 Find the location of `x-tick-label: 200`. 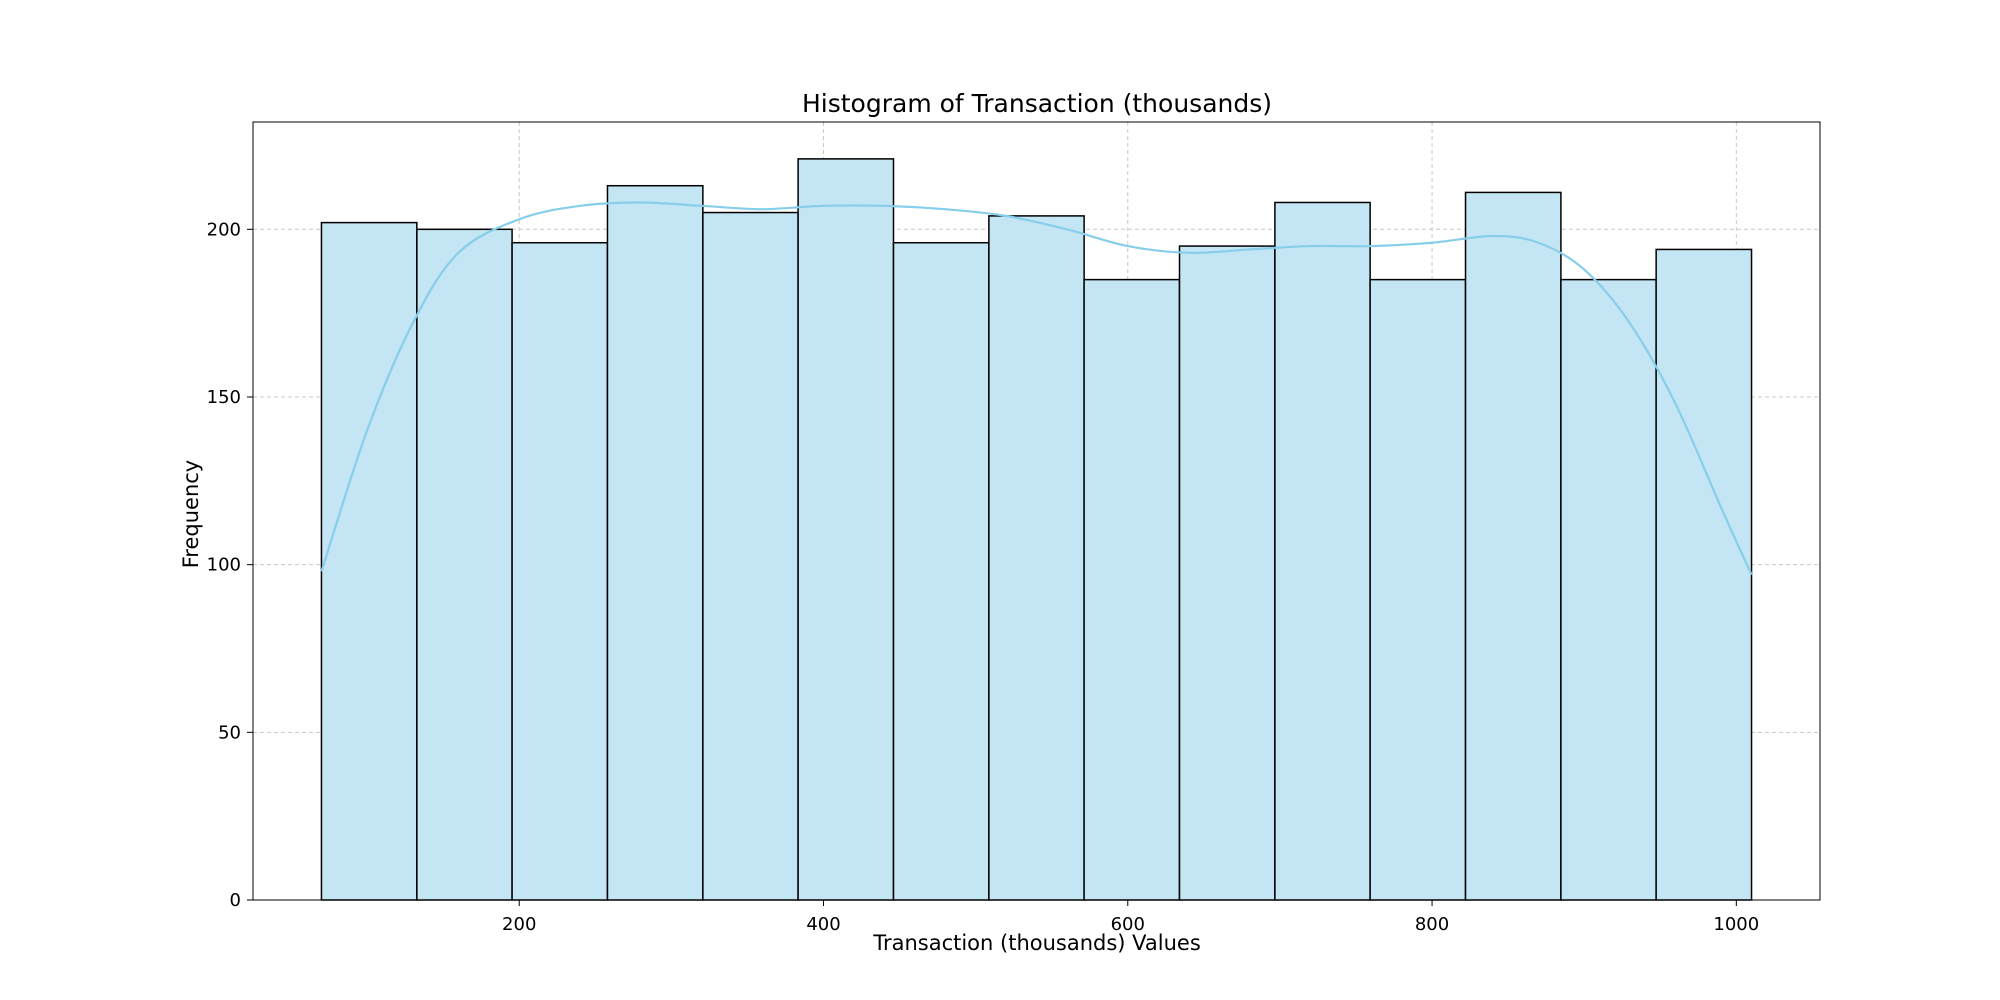

x-tick-label: 200 is located at coordinates (519, 924).